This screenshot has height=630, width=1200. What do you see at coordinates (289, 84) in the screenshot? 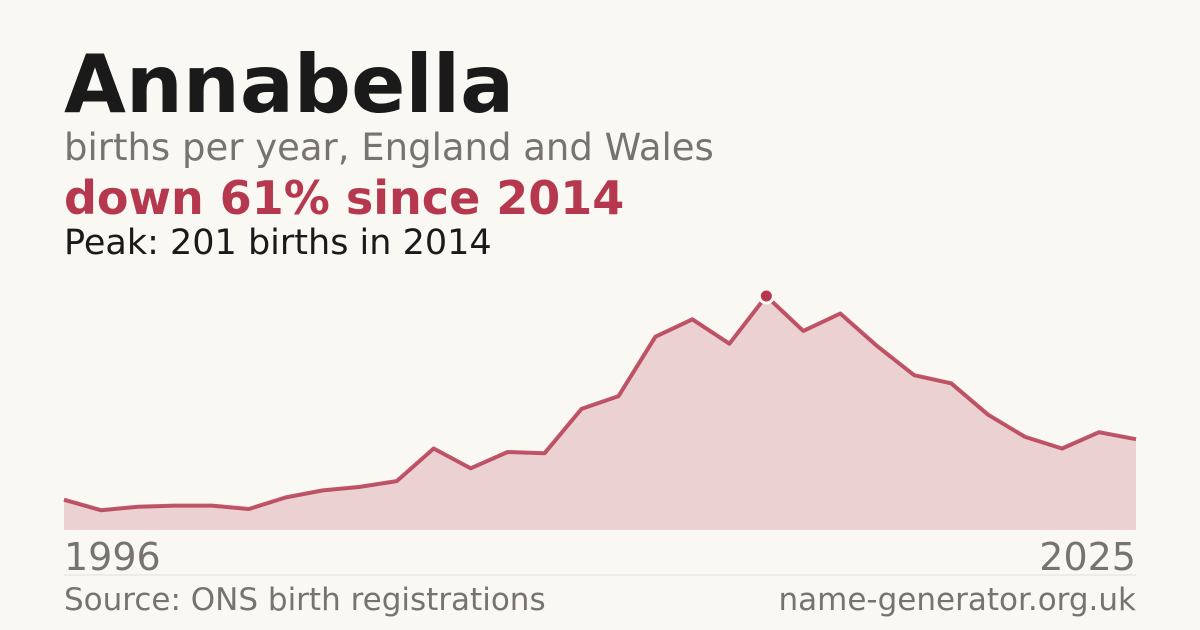
I see `title: Annabella` at bounding box center [289, 84].